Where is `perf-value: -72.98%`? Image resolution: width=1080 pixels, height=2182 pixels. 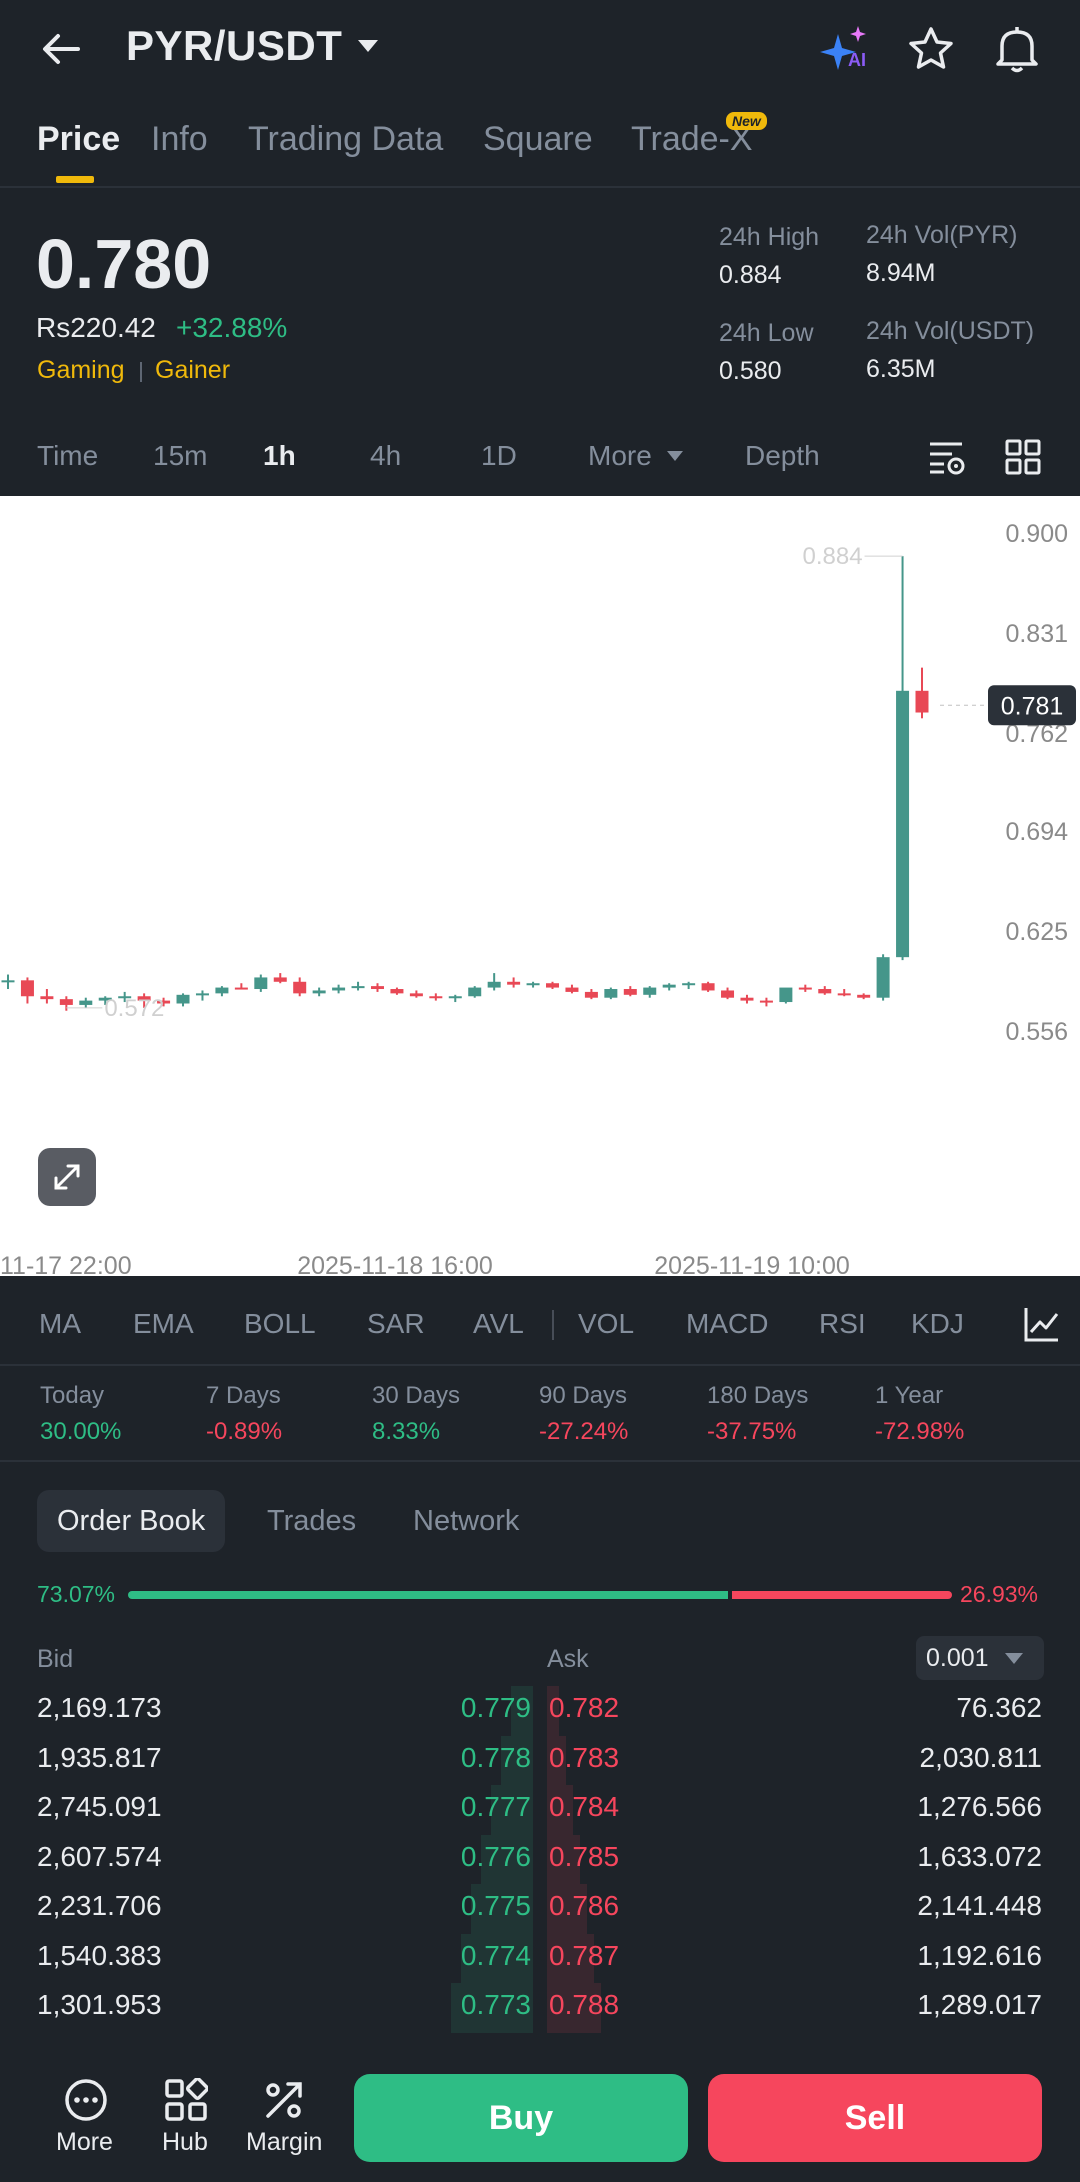 perf-value: -72.98% is located at coordinates (920, 1431).